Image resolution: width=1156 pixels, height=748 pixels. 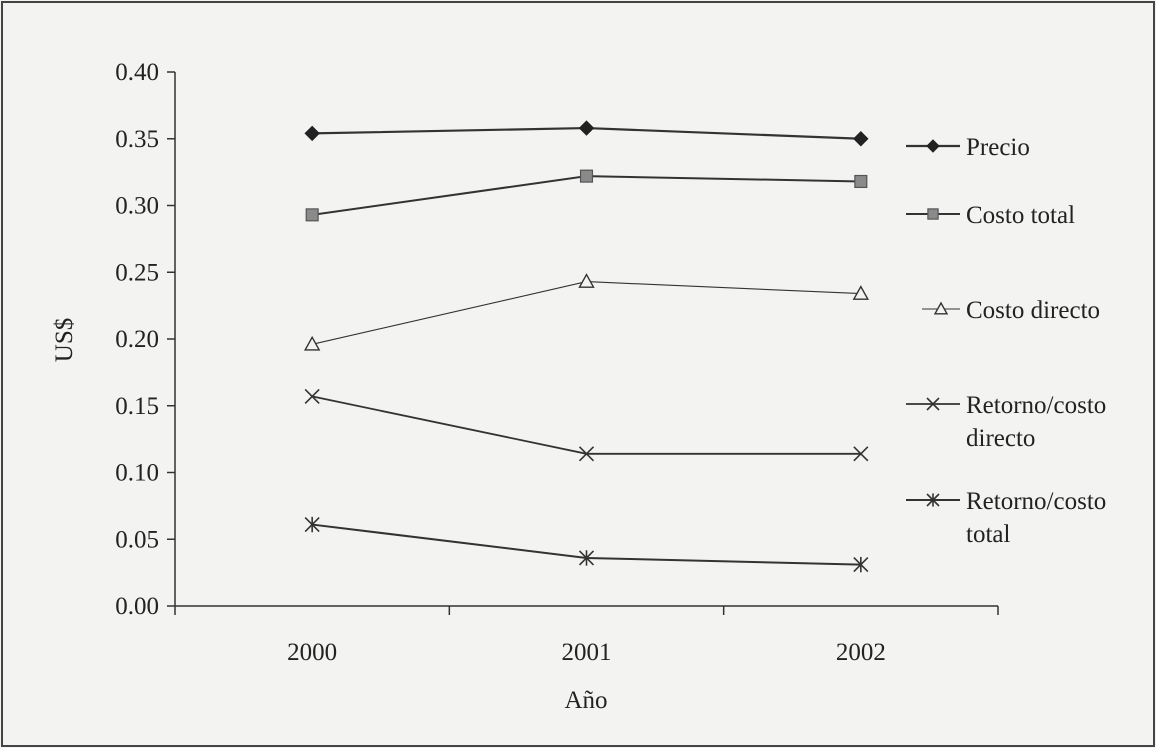 What do you see at coordinates (137, 272) in the screenshot?
I see `y-tick-label: 0.25` at bounding box center [137, 272].